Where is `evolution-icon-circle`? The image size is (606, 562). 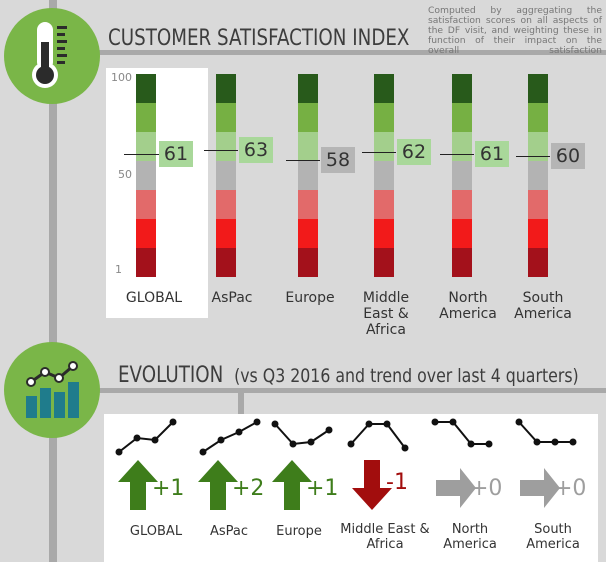 evolution-icon-circle is located at coordinates (52, 390).